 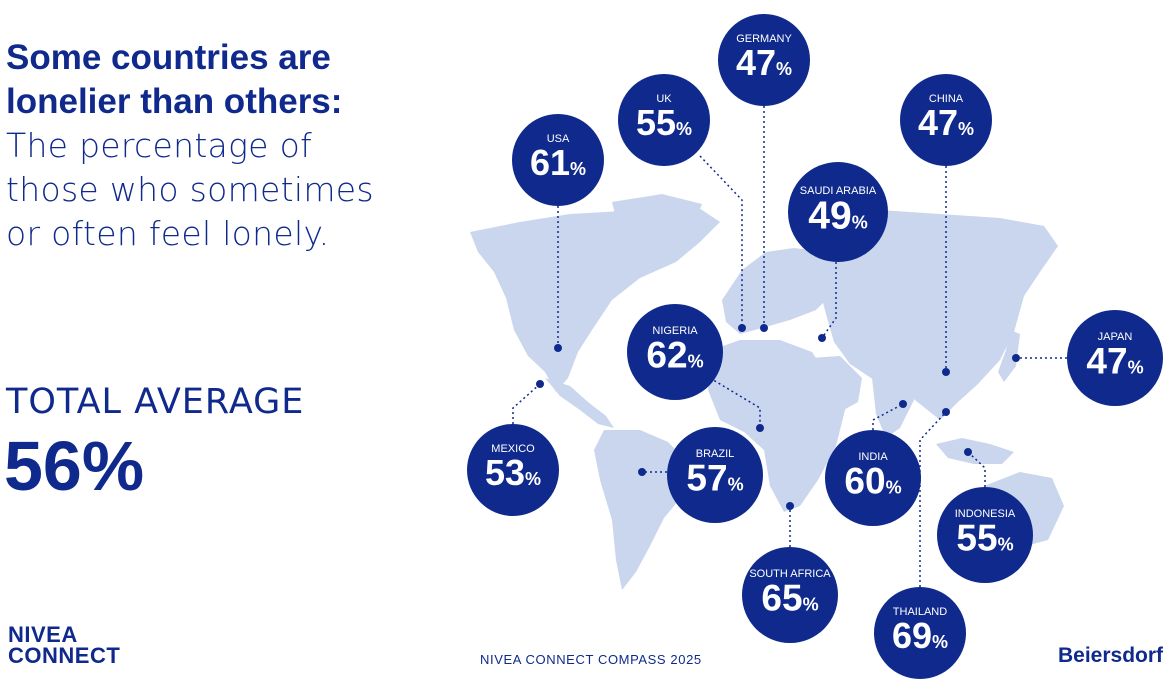 What do you see at coordinates (168, 233) in the screenshot?
I see `headline-line-5: or often feel lonely.` at bounding box center [168, 233].